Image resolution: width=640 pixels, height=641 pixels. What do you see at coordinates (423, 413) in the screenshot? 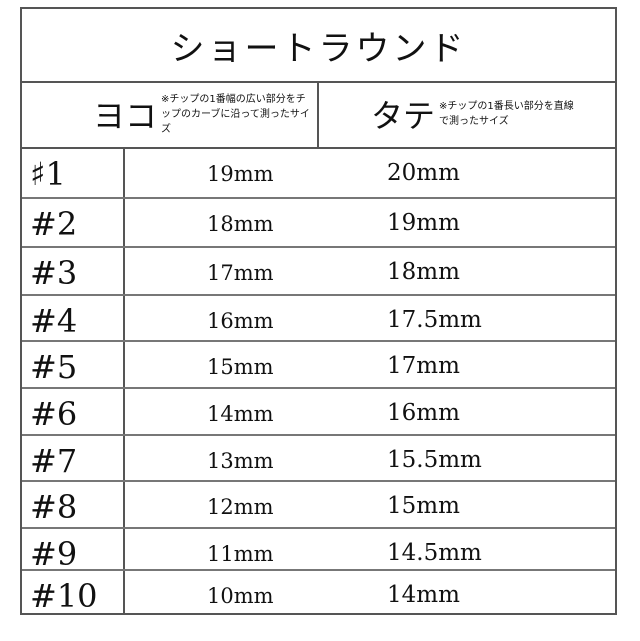
I see `length-cell: 16mm` at bounding box center [423, 413].